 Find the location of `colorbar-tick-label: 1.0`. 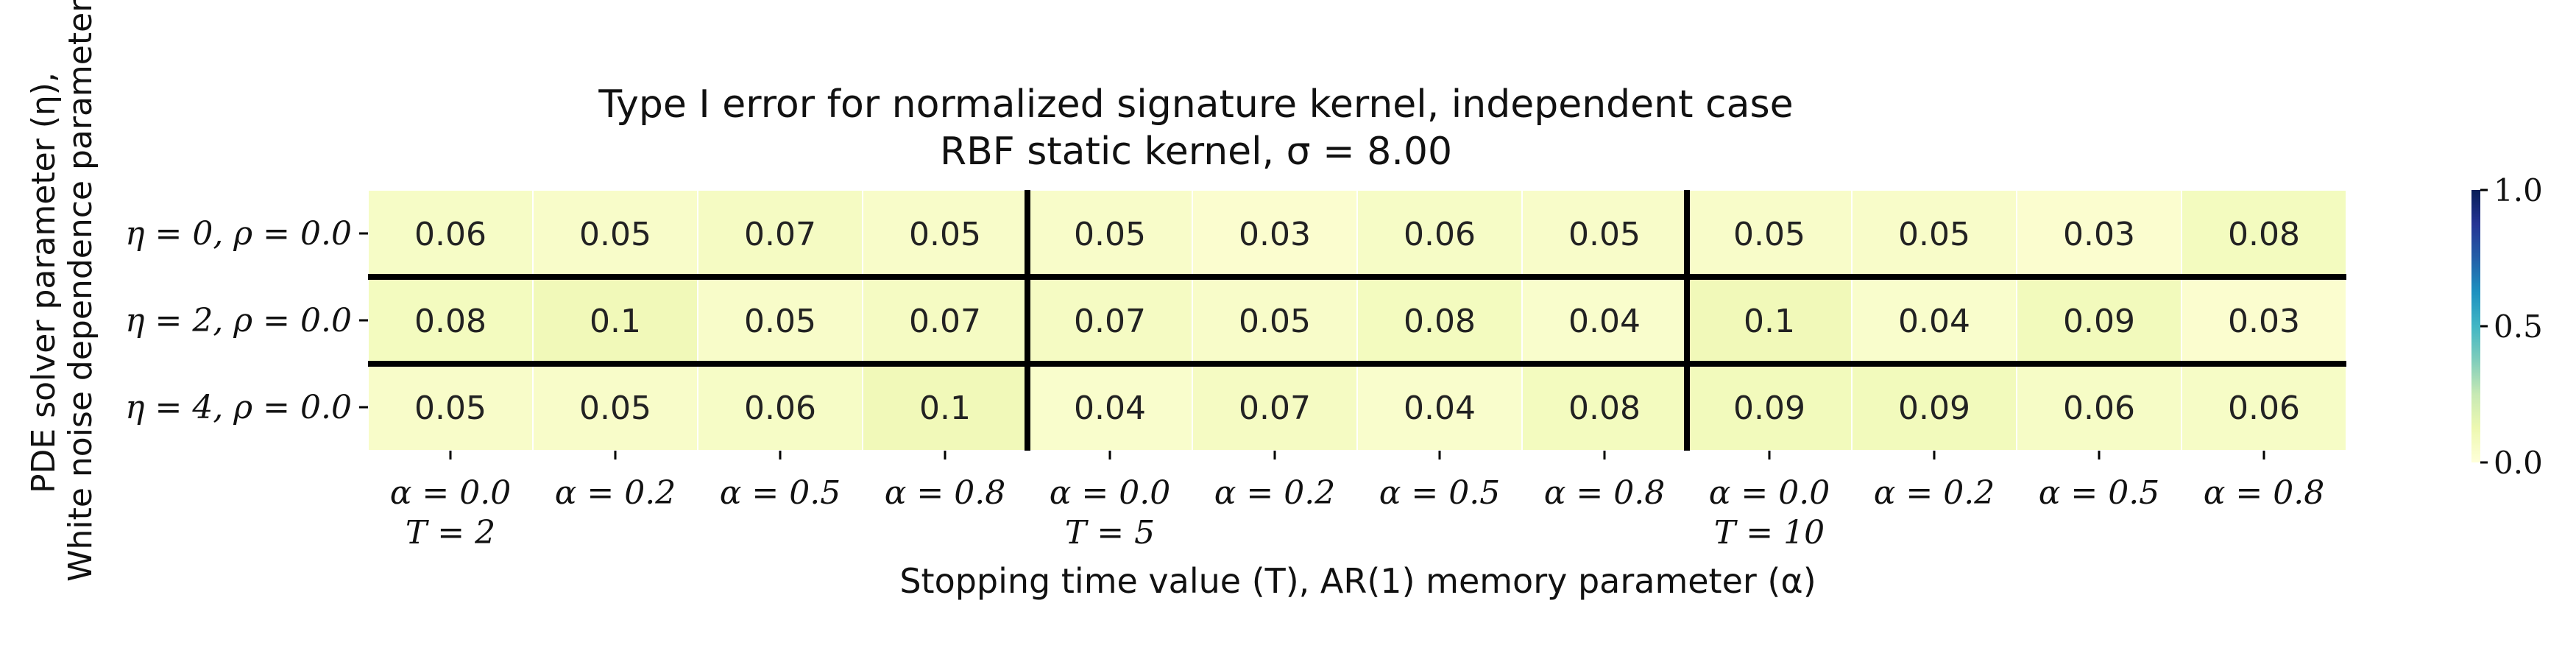

colorbar-tick-label: 1.0 is located at coordinates (2518, 190).